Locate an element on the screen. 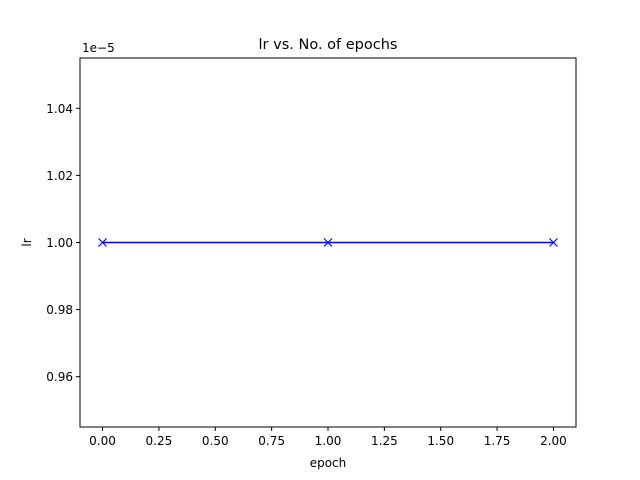  x-tick-label: 1.50 is located at coordinates (440, 441).